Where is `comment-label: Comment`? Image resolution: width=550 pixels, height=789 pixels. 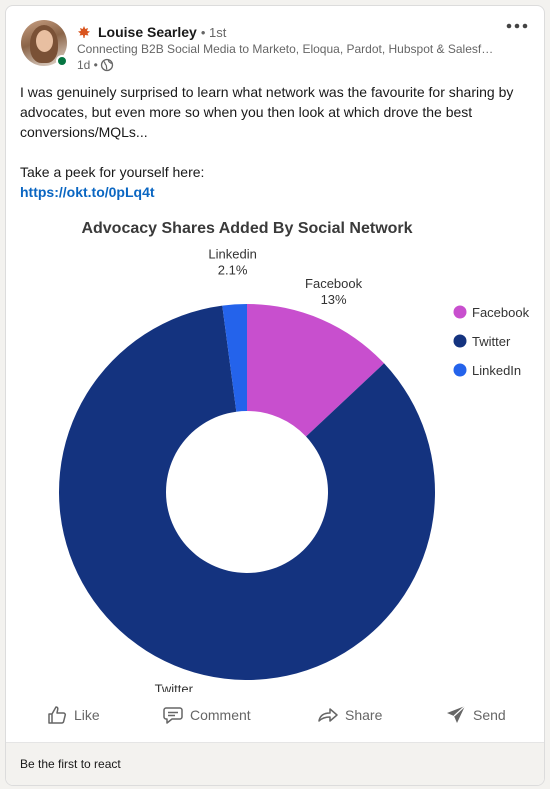 comment-label: Comment is located at coordinates (220, 715).